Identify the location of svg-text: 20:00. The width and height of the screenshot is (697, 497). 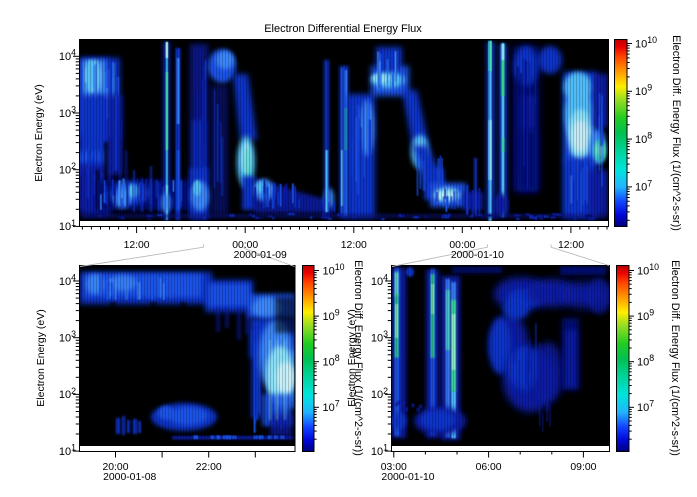
(115, 467).